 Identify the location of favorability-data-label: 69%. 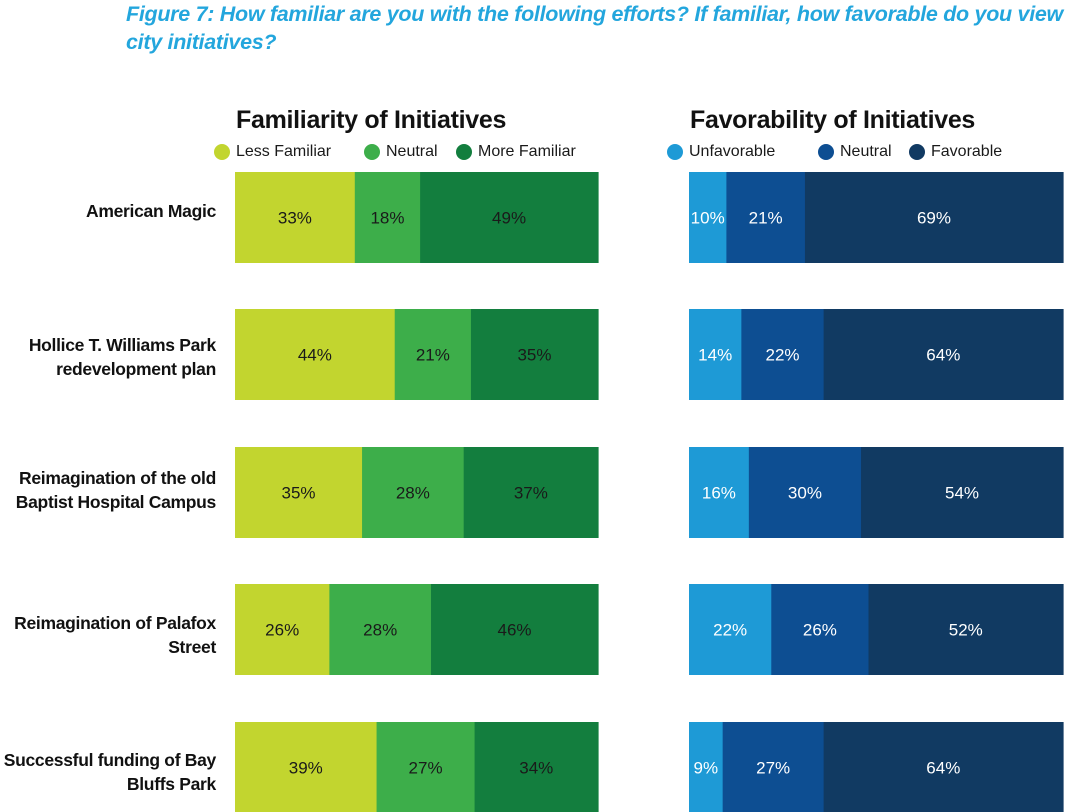
(934, 218).